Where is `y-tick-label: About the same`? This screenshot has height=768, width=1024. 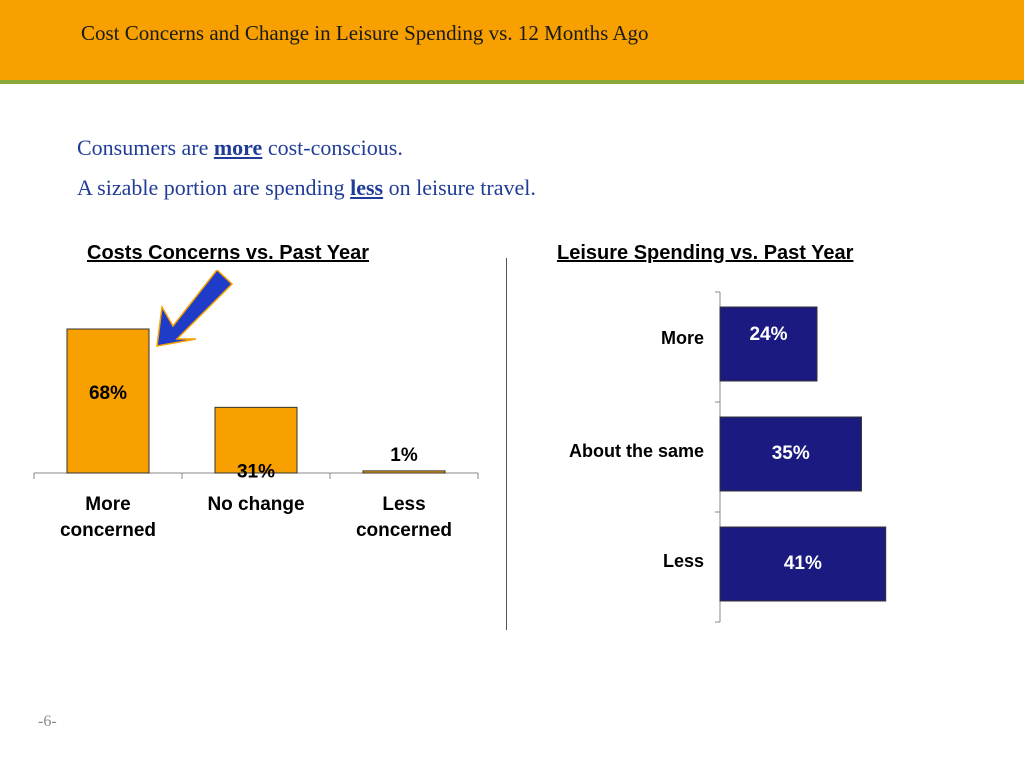 y-tick-label: About the same is located at coordinates (636, 451).